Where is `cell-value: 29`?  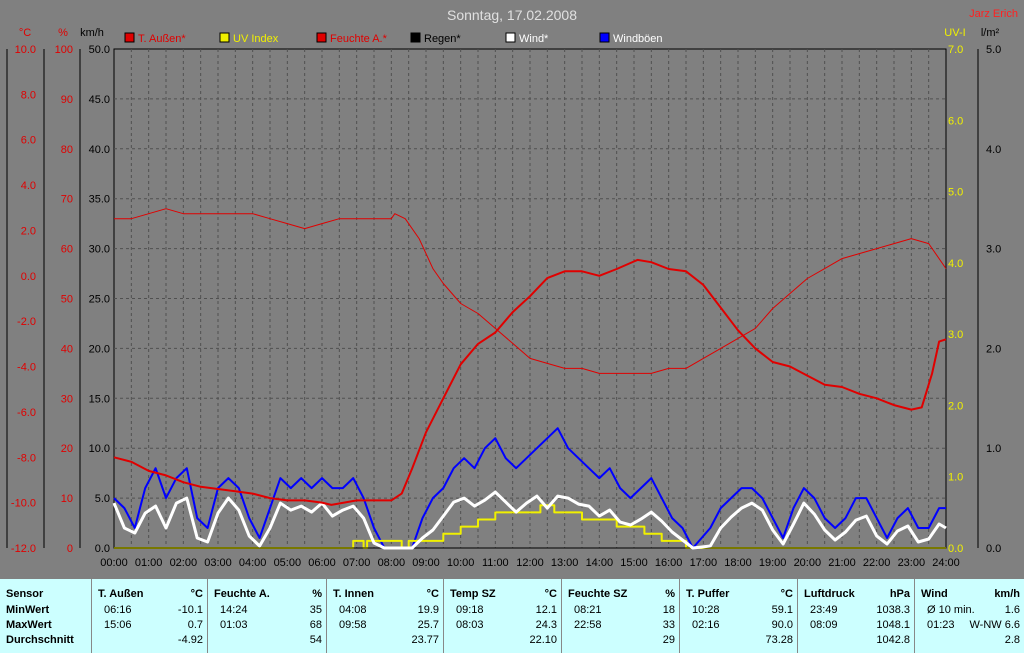
cell-value: 29 is located at coordinates (668, 640).